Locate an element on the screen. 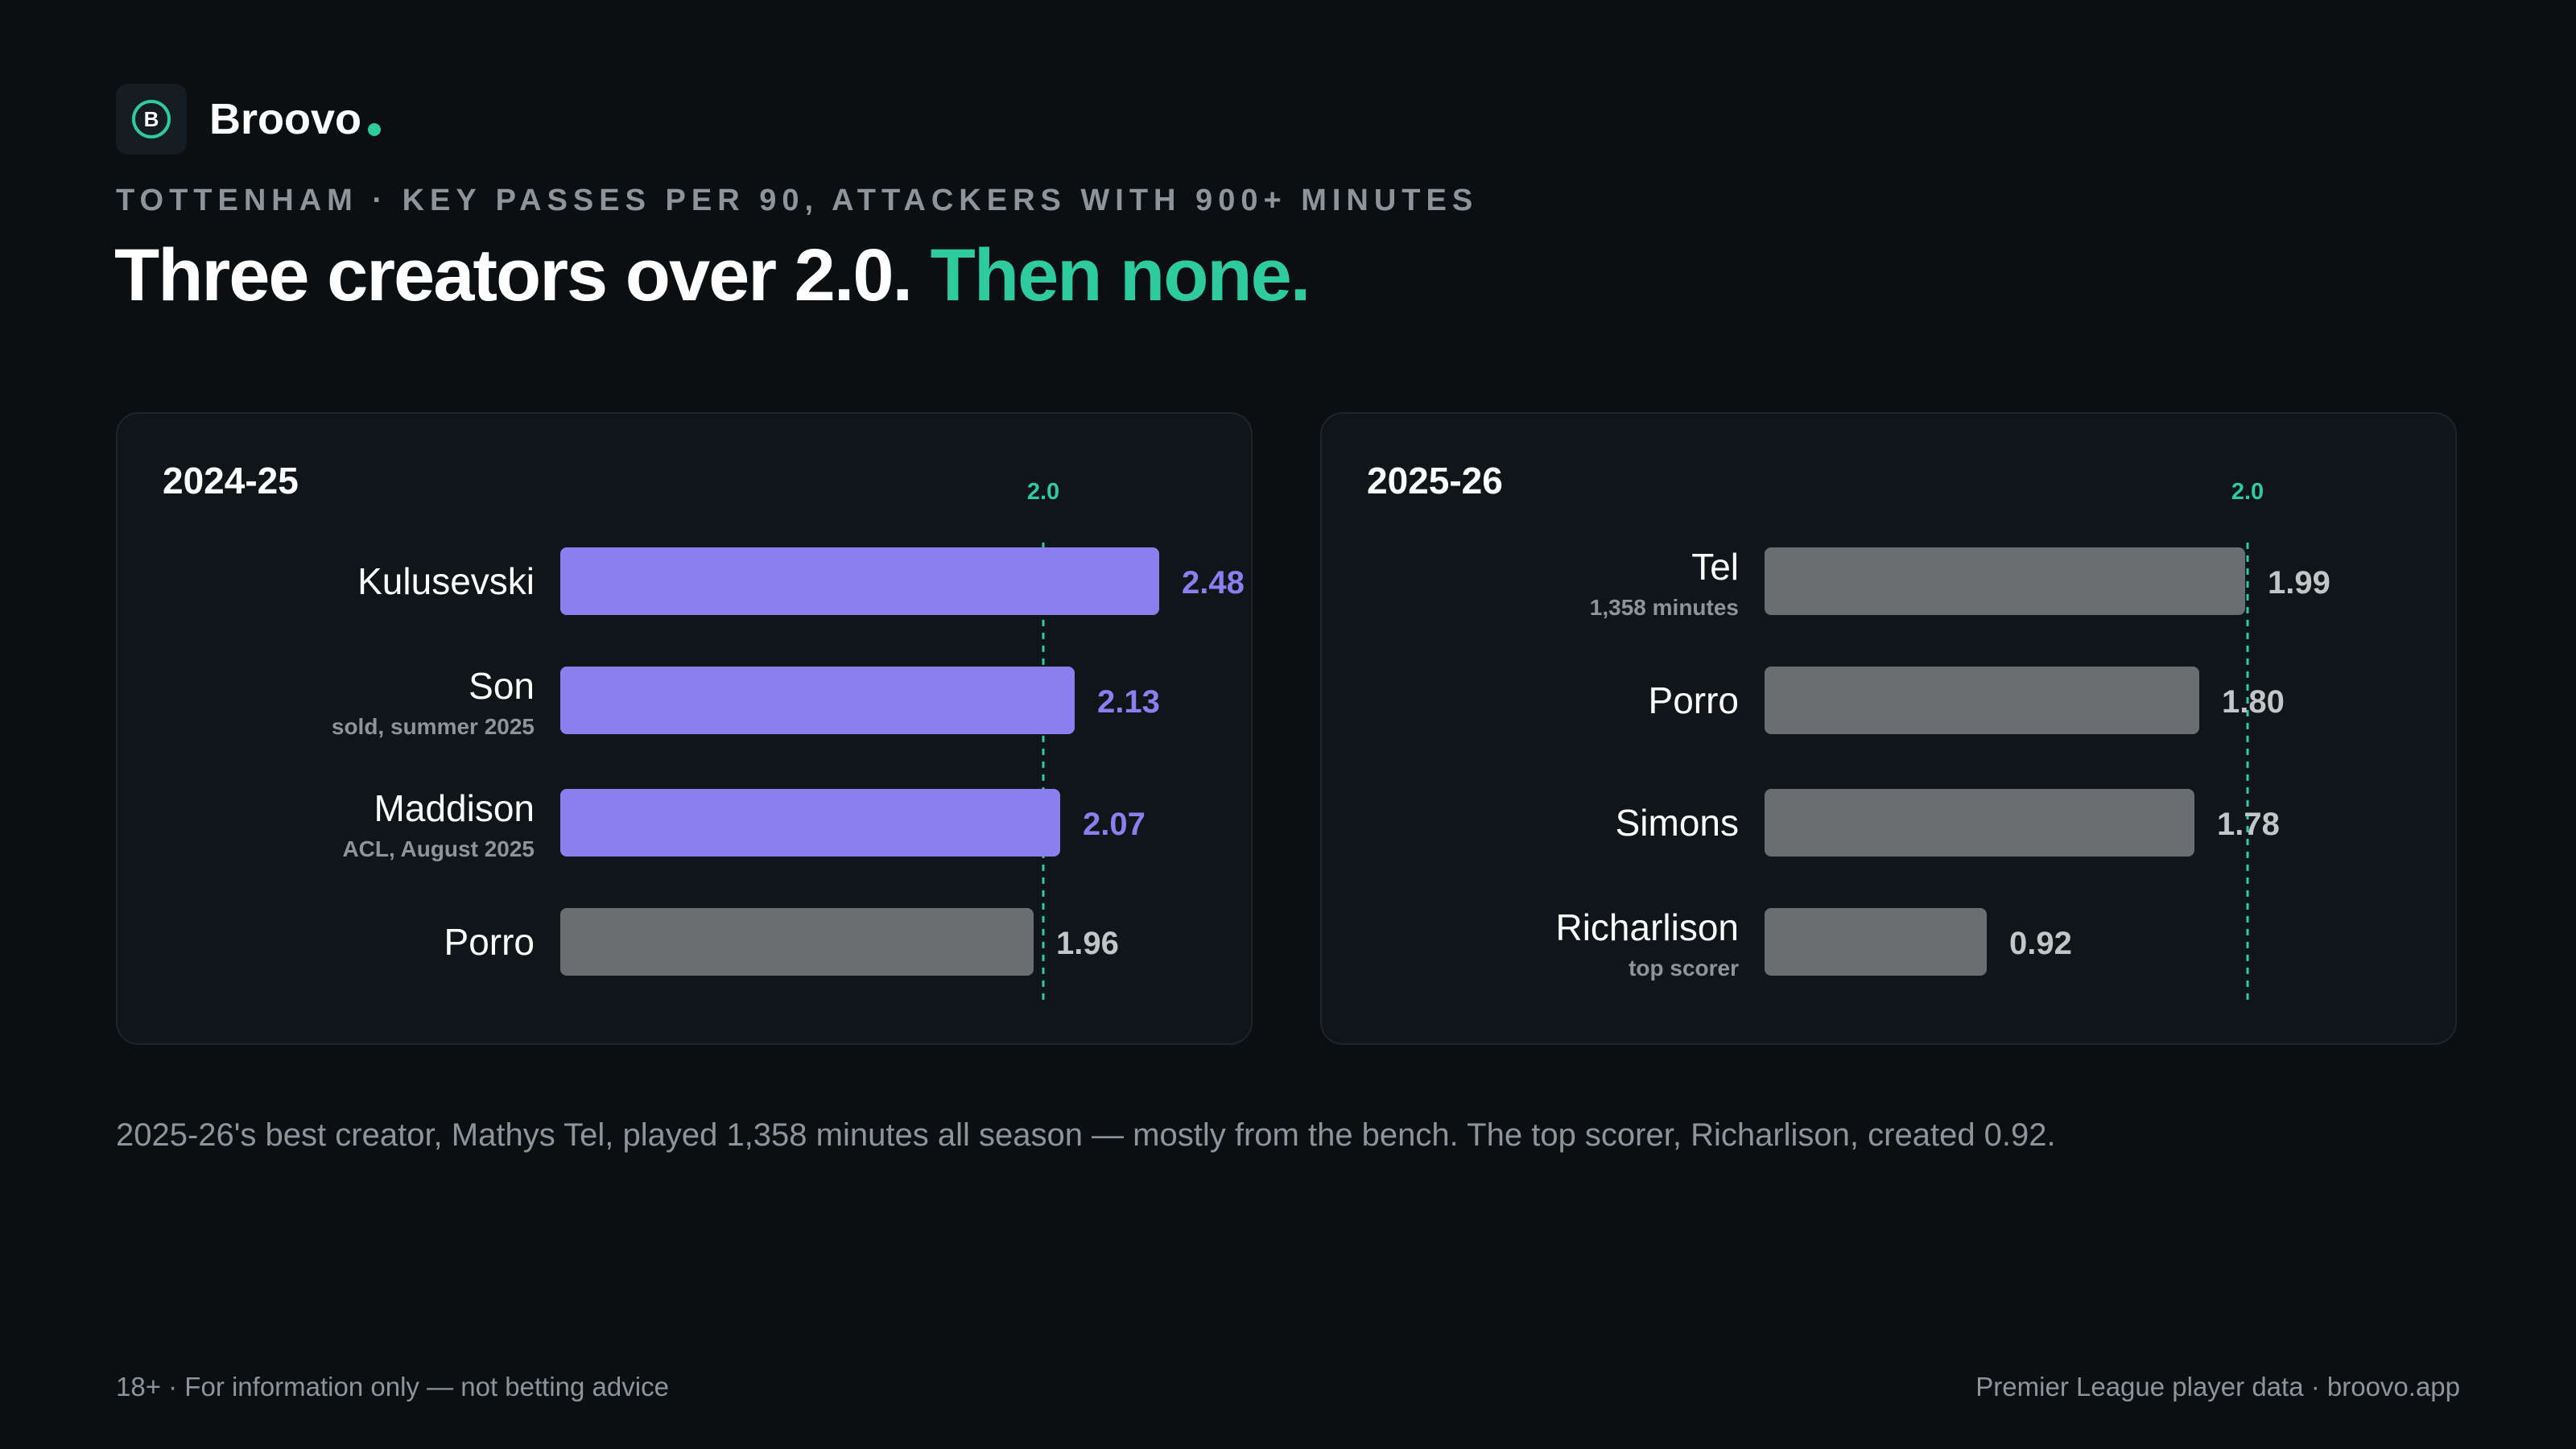 The image size is (2576, 1449). brand-dot is located at coordinates (374, 129).